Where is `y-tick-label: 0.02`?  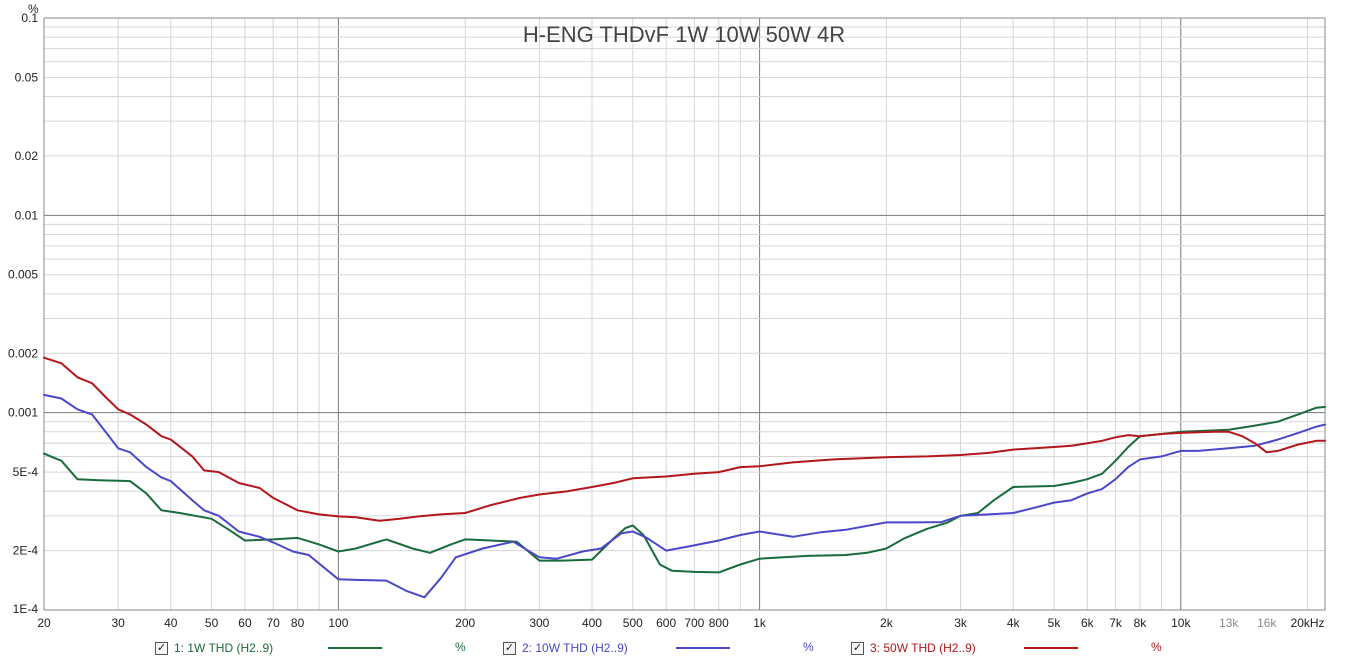 y-tick-label: 0.02 is located at coordinates (27, 156).